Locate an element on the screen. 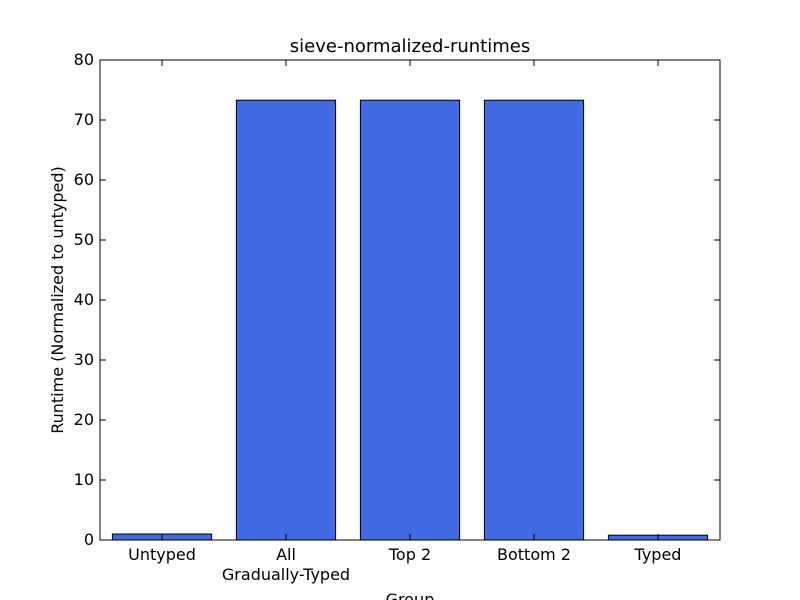 Image resolution: width=800 pixels, height=600 pixels. chart-title: sieve-normalized-runtimes is located at coordinates (410, 46).